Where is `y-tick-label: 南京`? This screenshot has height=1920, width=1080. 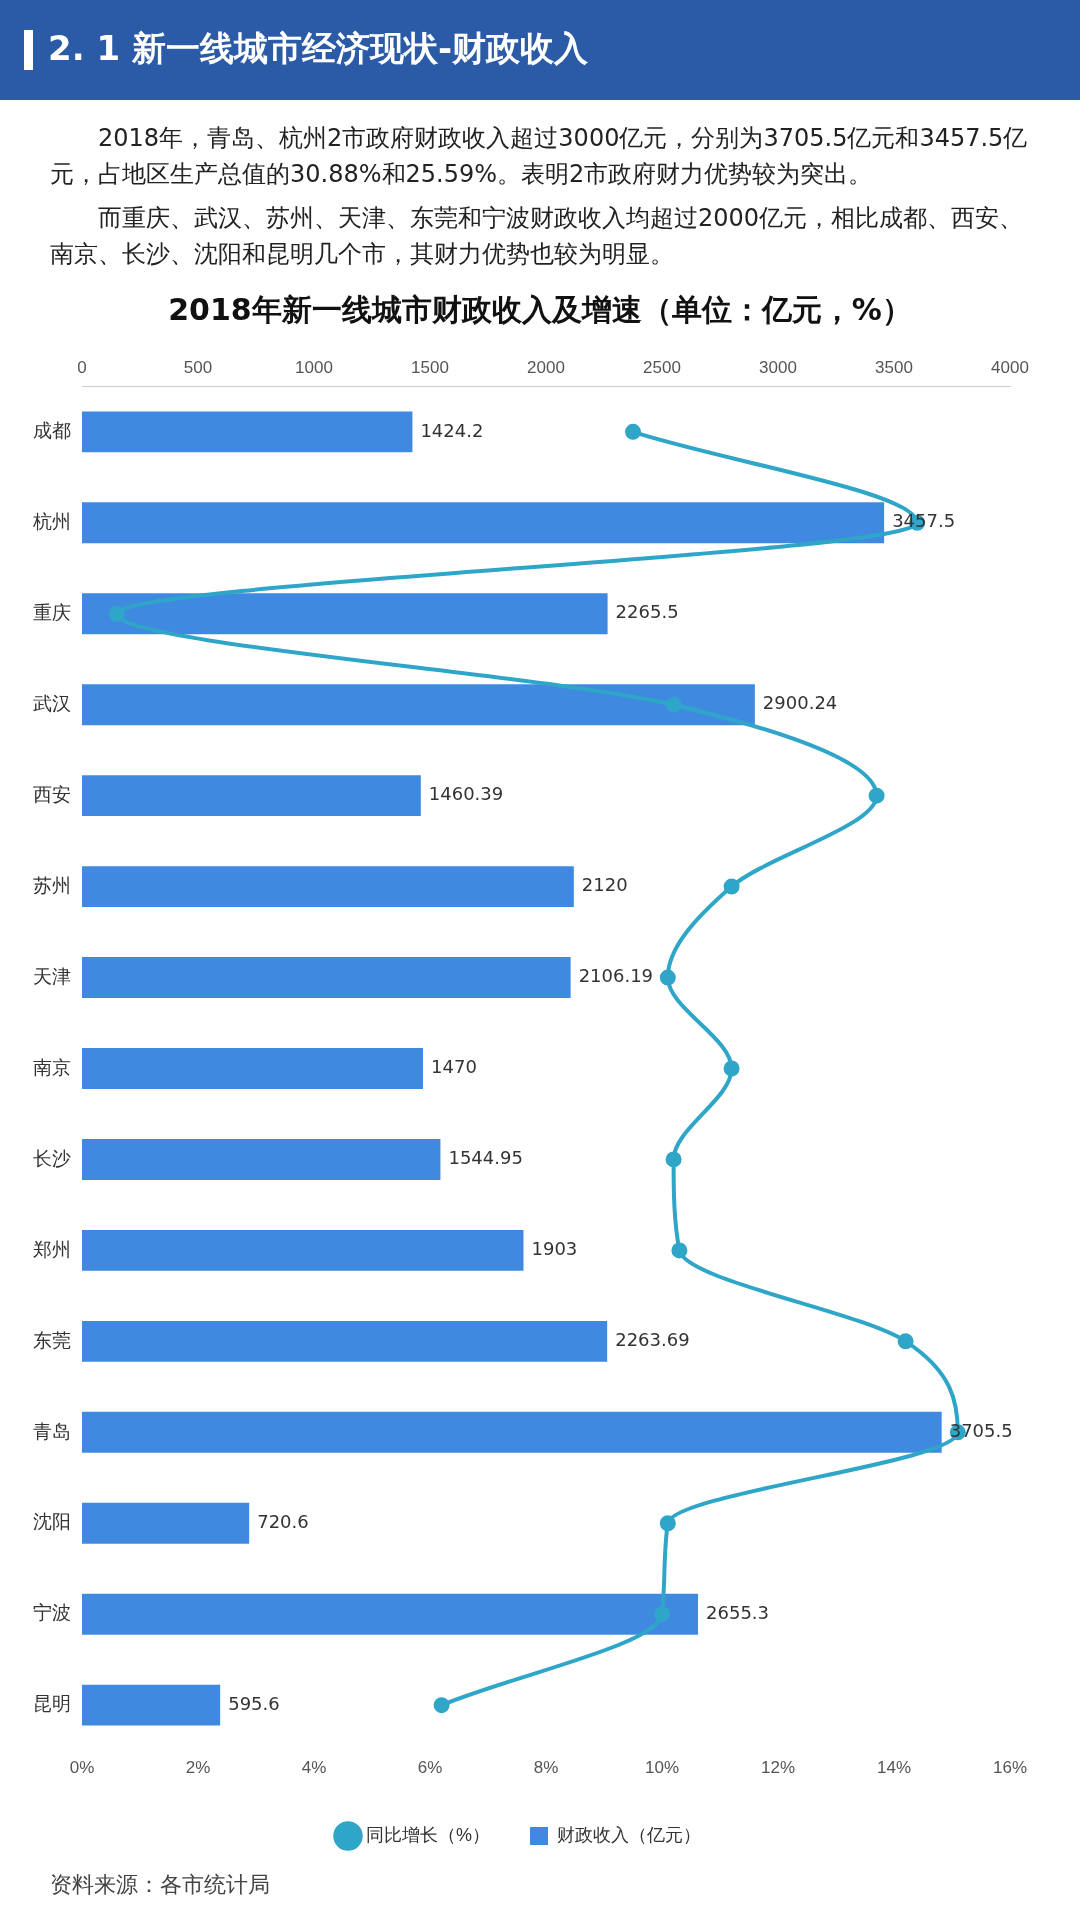 y-tick-label: 南京 is located at coordinates (52, 1067).